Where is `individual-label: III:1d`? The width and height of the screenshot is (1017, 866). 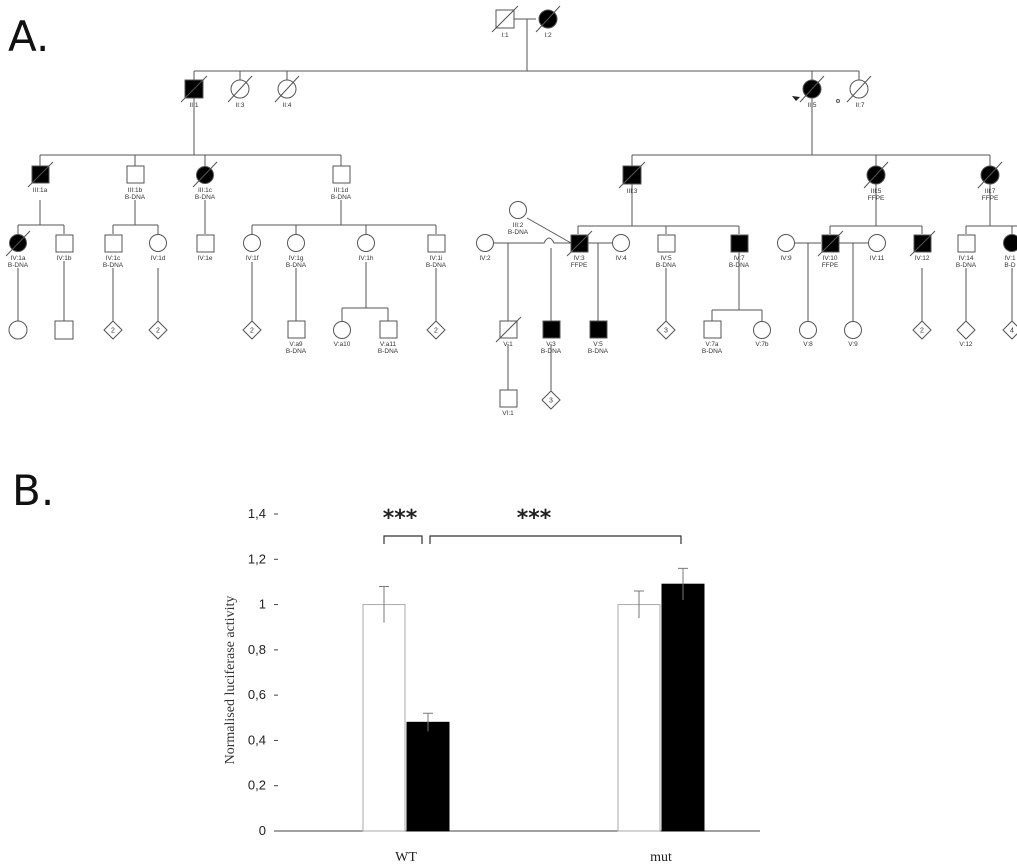 individual-label: III:1d is located at coordinates (341, 190).